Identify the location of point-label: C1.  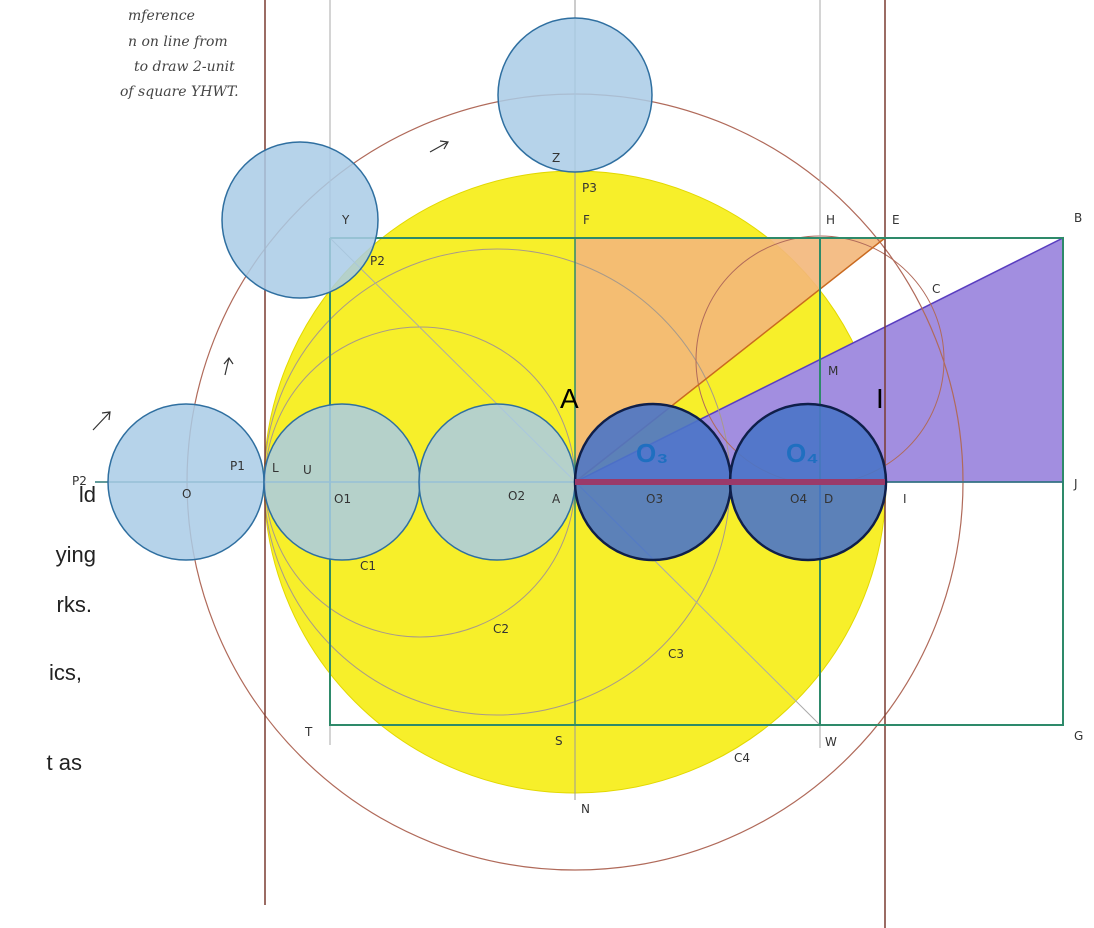
(368, 566).